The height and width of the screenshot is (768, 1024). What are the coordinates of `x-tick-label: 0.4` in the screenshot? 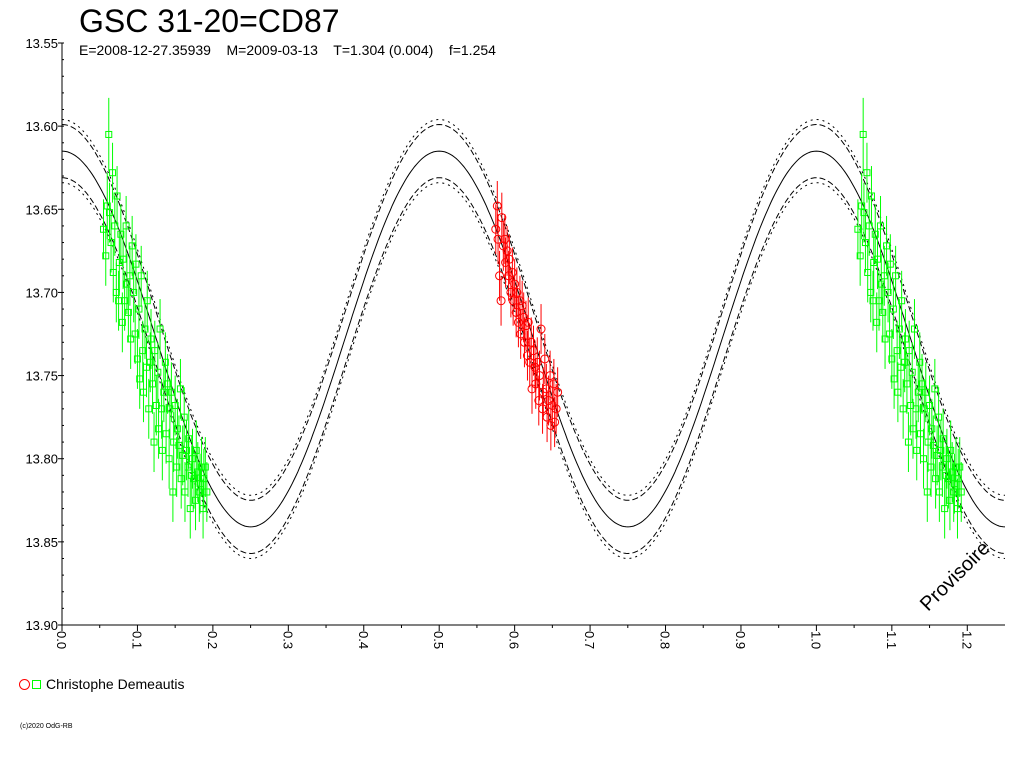 It's located at (363, 640).